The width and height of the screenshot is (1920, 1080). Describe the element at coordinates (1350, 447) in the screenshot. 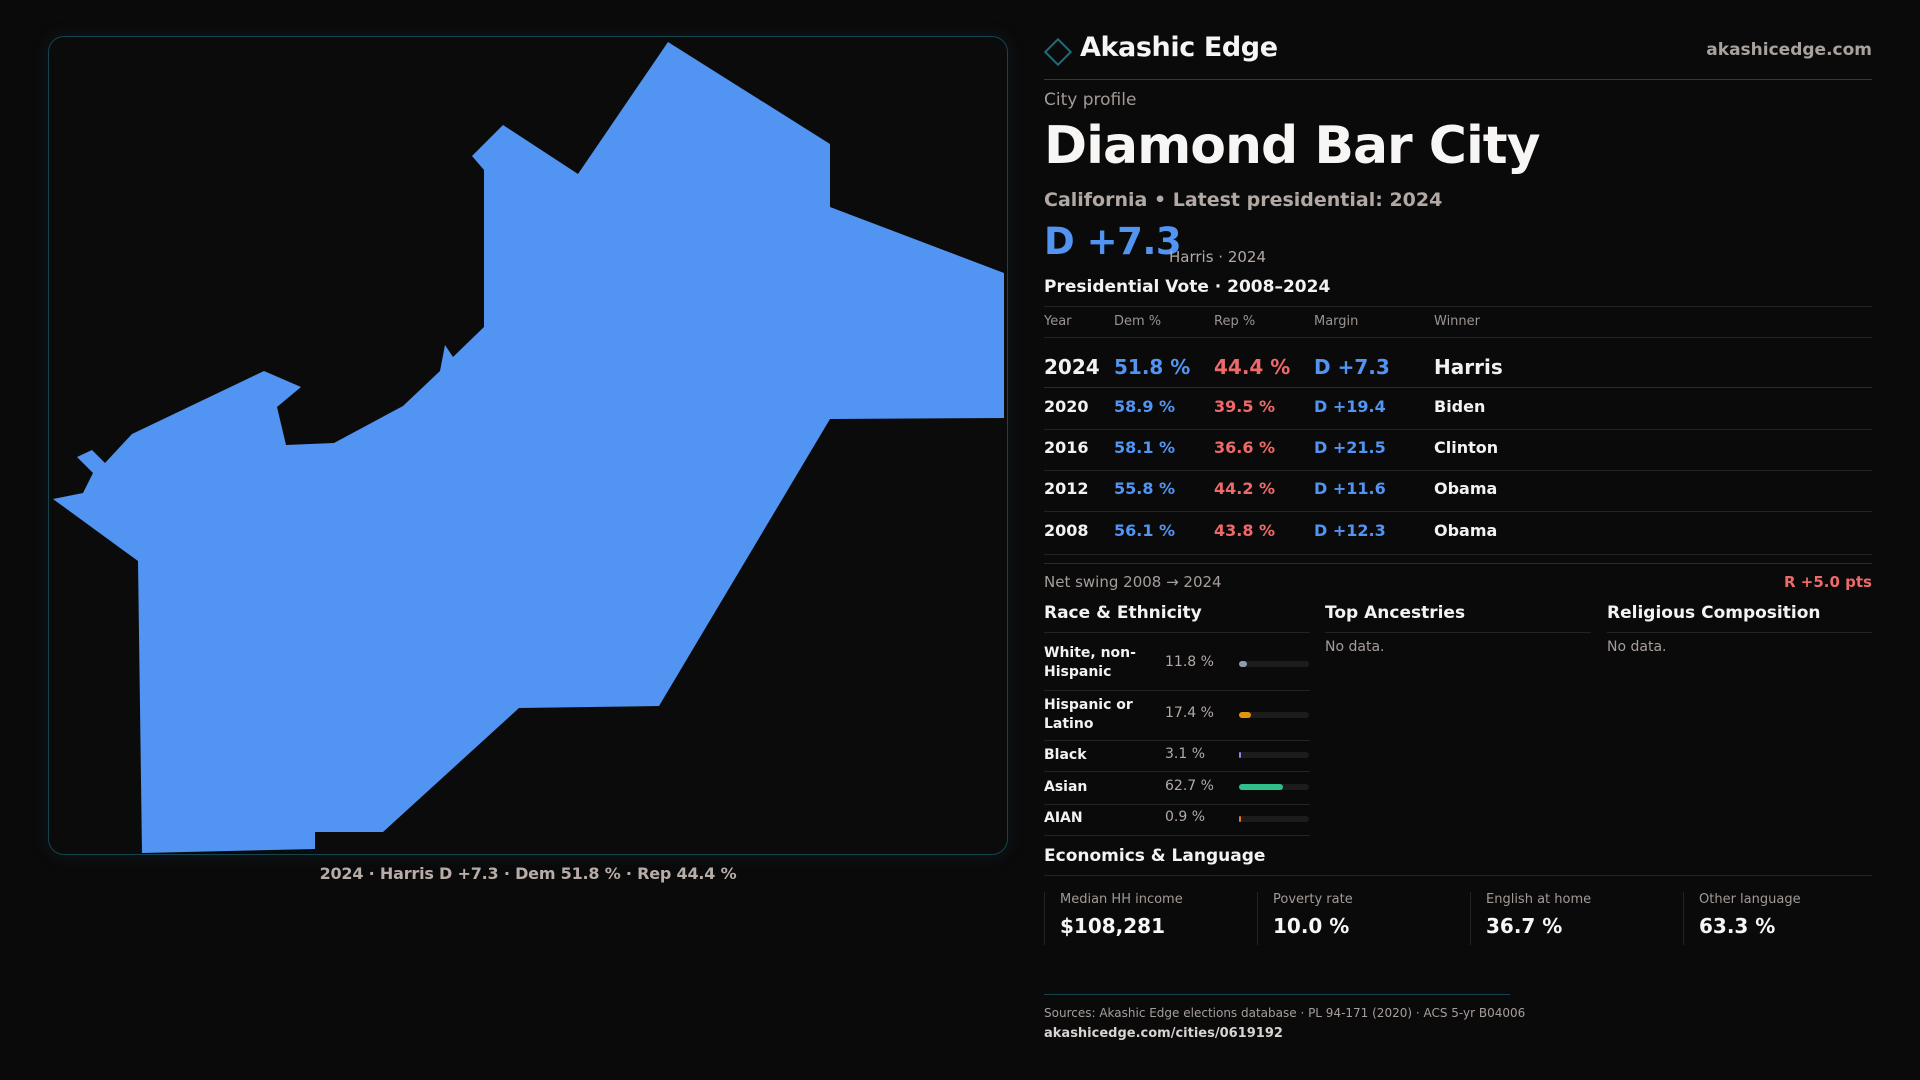

I see `cell-margin: D +21.5` at that location.